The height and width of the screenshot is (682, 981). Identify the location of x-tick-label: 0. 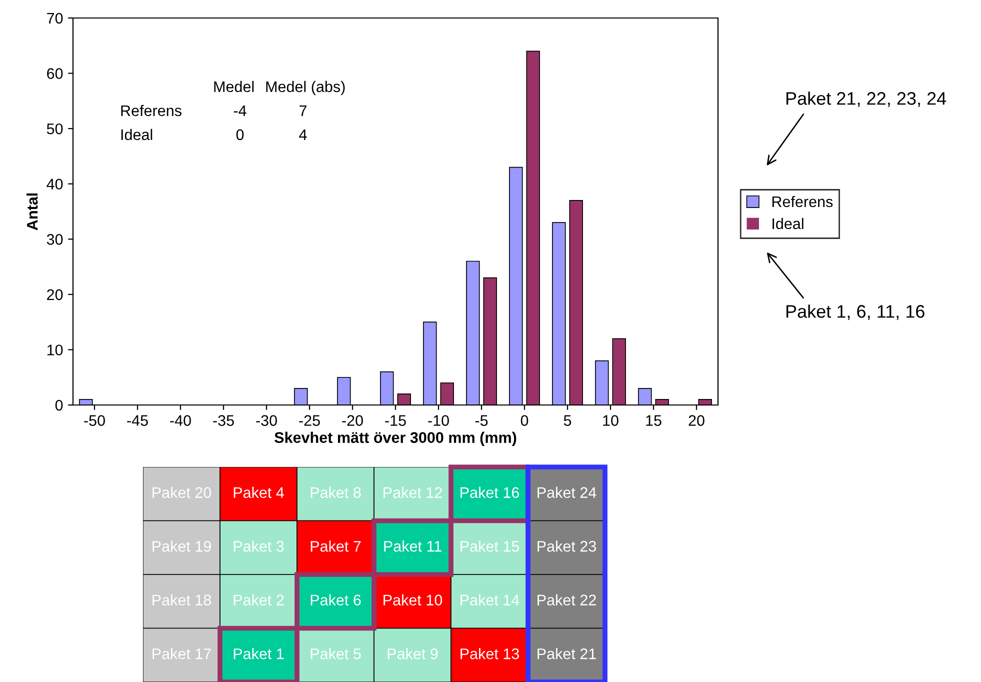
(524, 420).